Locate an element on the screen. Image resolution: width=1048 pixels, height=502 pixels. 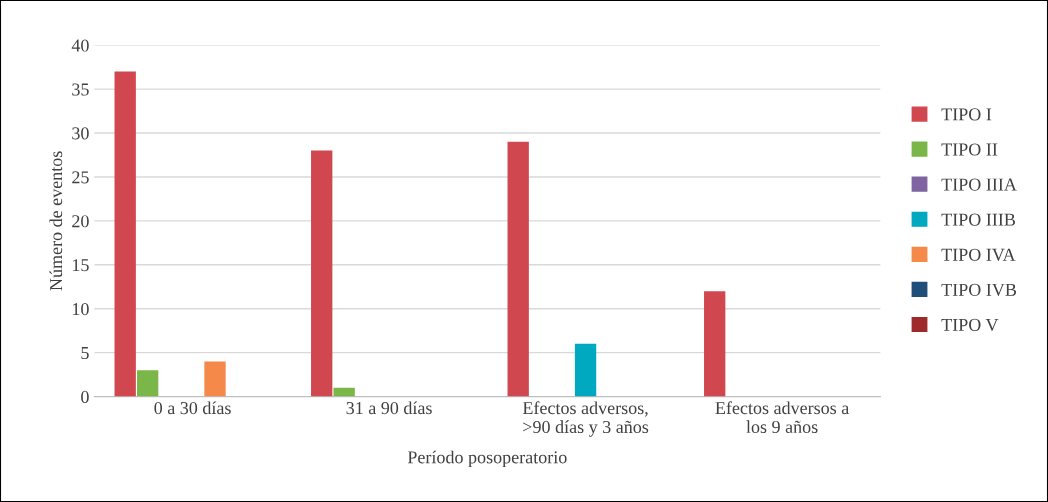
legend-label: TIPO IVB is located at coordinates (979, 289).